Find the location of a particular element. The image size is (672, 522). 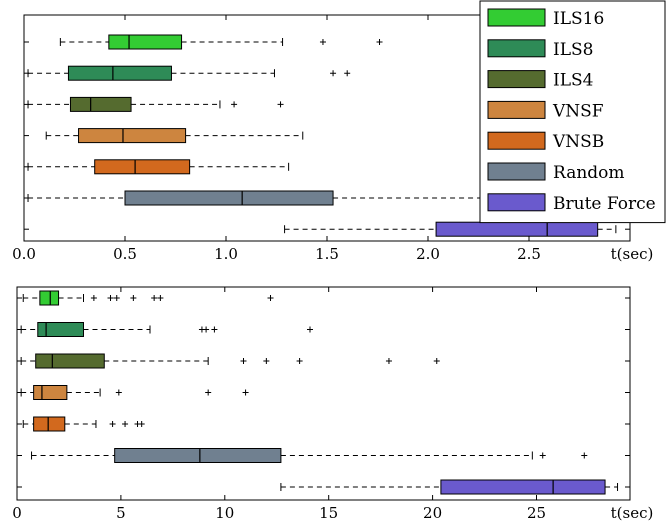

legend-label: Brute Force is located at coordinates (604, 204).